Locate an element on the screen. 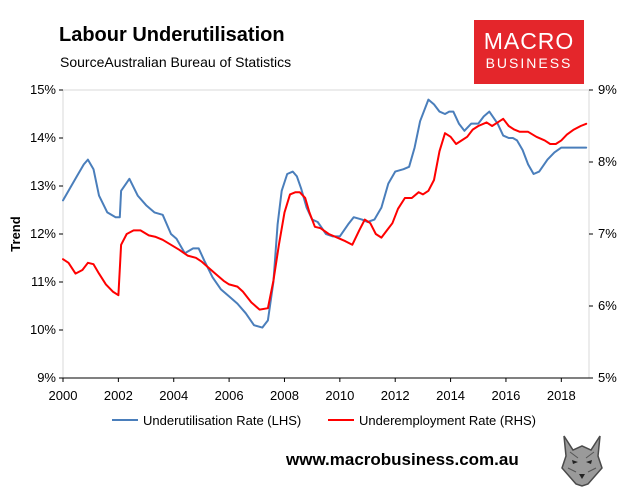 The width and height of the screenshot is (640, 494). wolf-logo-icon is located at coordinates (582, 461).